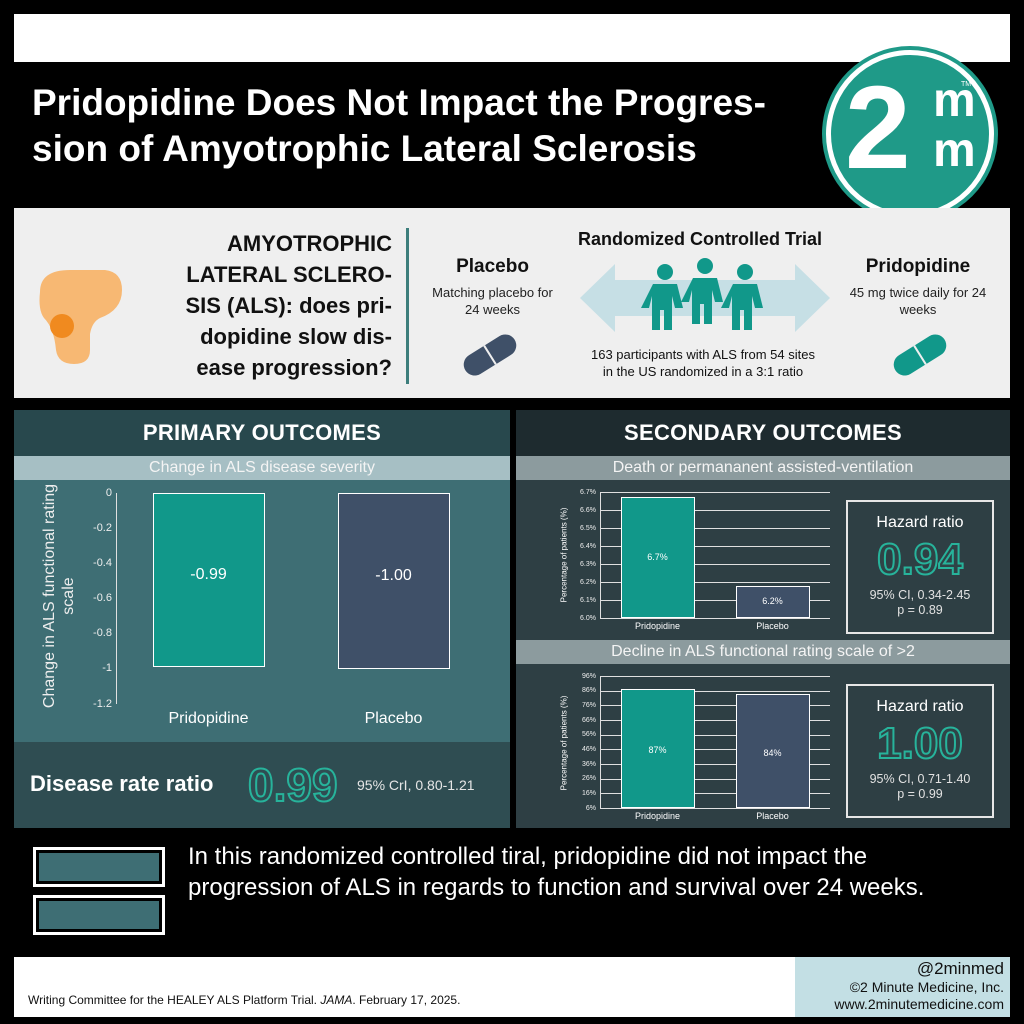 This screenshot has width=1024, height=1024. Describe the element at coordinates (910, 134) in the screenshot. I see `brand-logo: 2 m m TM` at that location.